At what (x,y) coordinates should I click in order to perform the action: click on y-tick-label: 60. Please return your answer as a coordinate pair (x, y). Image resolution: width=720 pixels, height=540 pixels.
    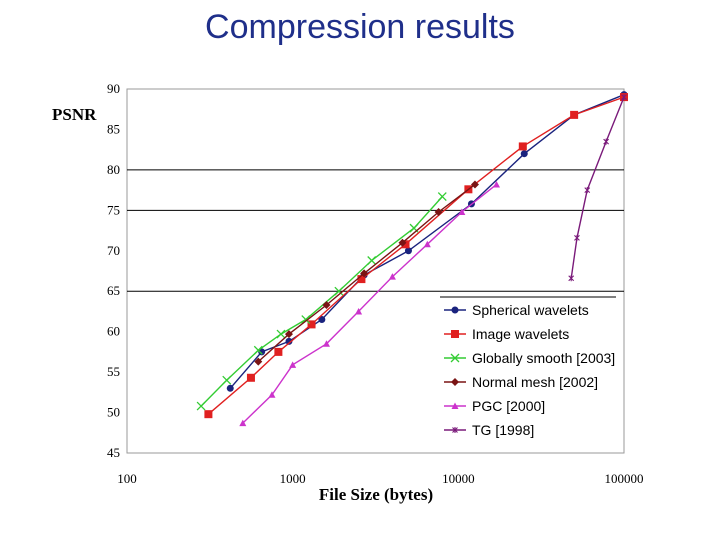
    Looking at the image, I should click on (113, 331).